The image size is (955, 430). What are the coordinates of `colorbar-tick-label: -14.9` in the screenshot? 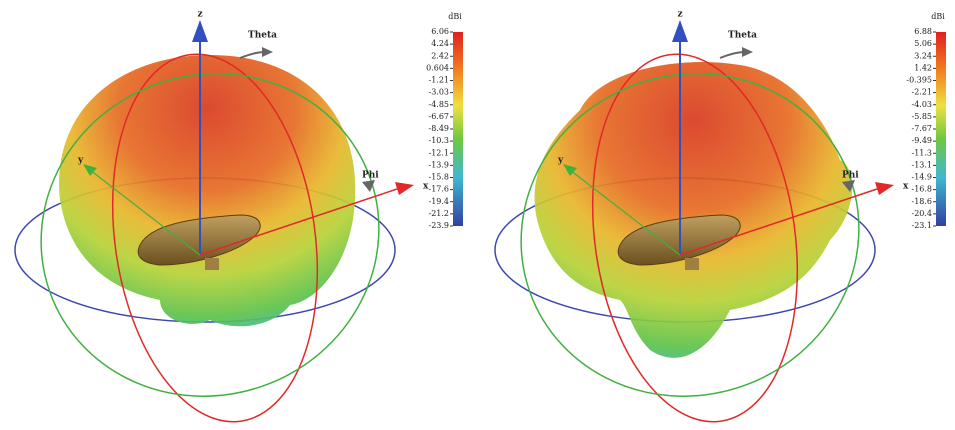 It's located at (921, 177).